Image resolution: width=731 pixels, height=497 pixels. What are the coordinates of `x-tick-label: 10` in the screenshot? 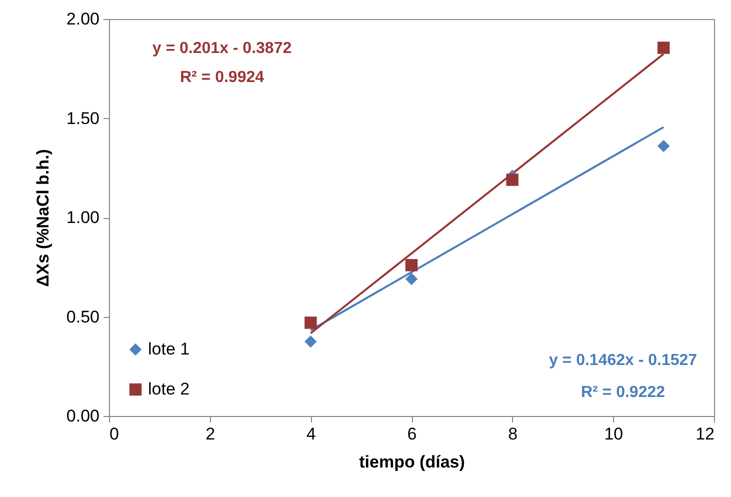 It's located at (614, 434).